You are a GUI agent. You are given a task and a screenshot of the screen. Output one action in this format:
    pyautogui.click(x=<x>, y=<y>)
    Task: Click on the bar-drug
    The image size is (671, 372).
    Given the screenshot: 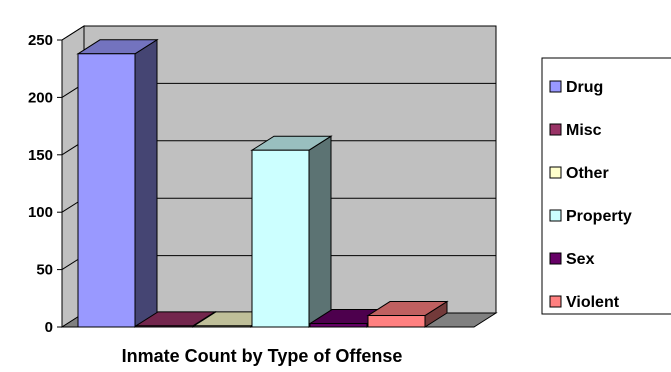 What is the action you would take?
    pyautogui.click(x=117, y=183)
    